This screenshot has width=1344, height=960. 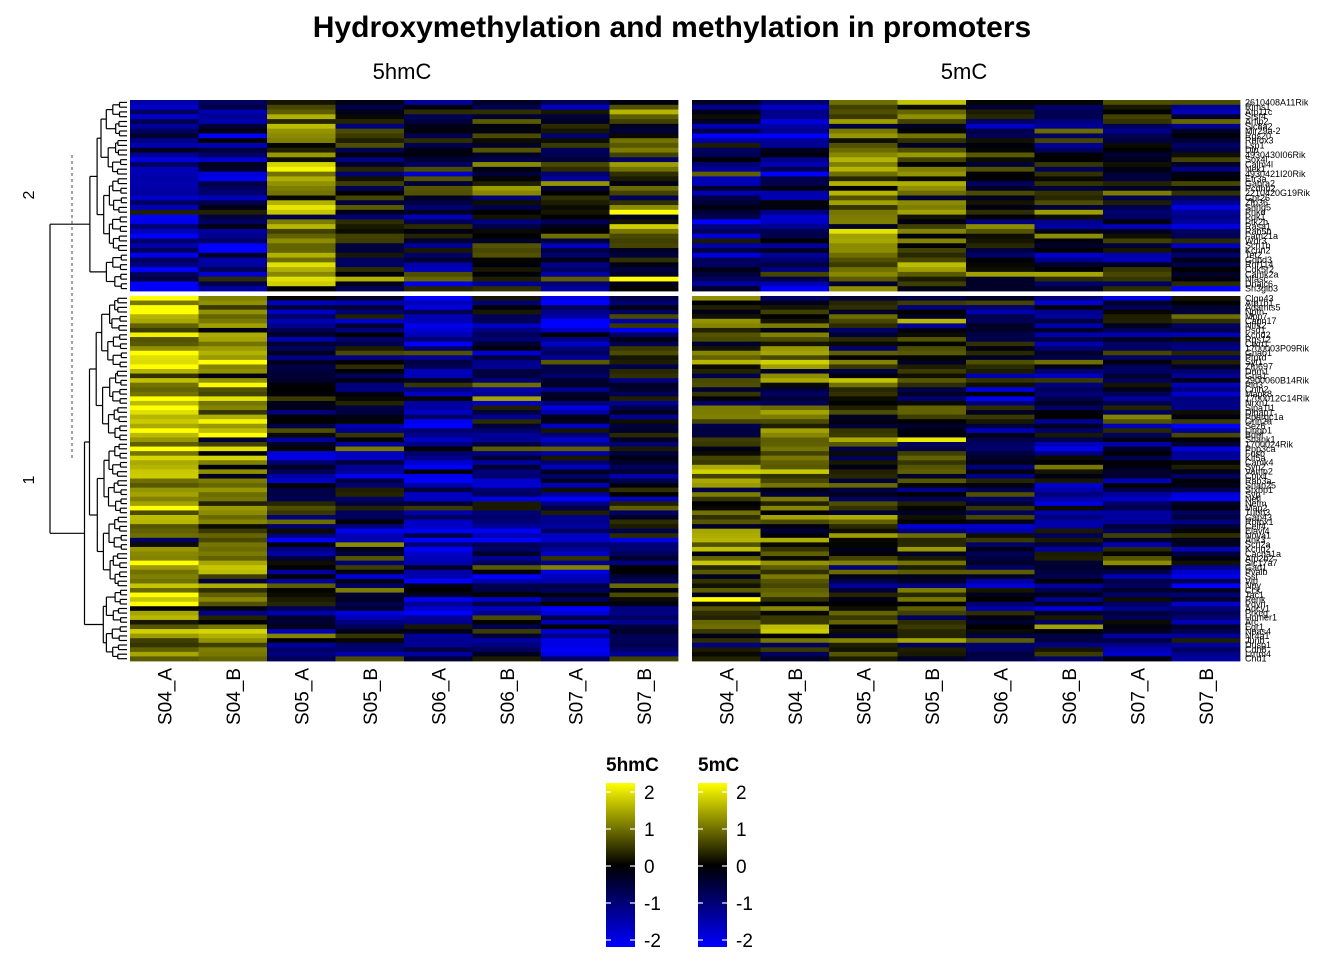 What do you see at coordinates (1259, 126) in the screenshot?
I see `gene-label: Slc8a2` at bounding box center [1259, 126].